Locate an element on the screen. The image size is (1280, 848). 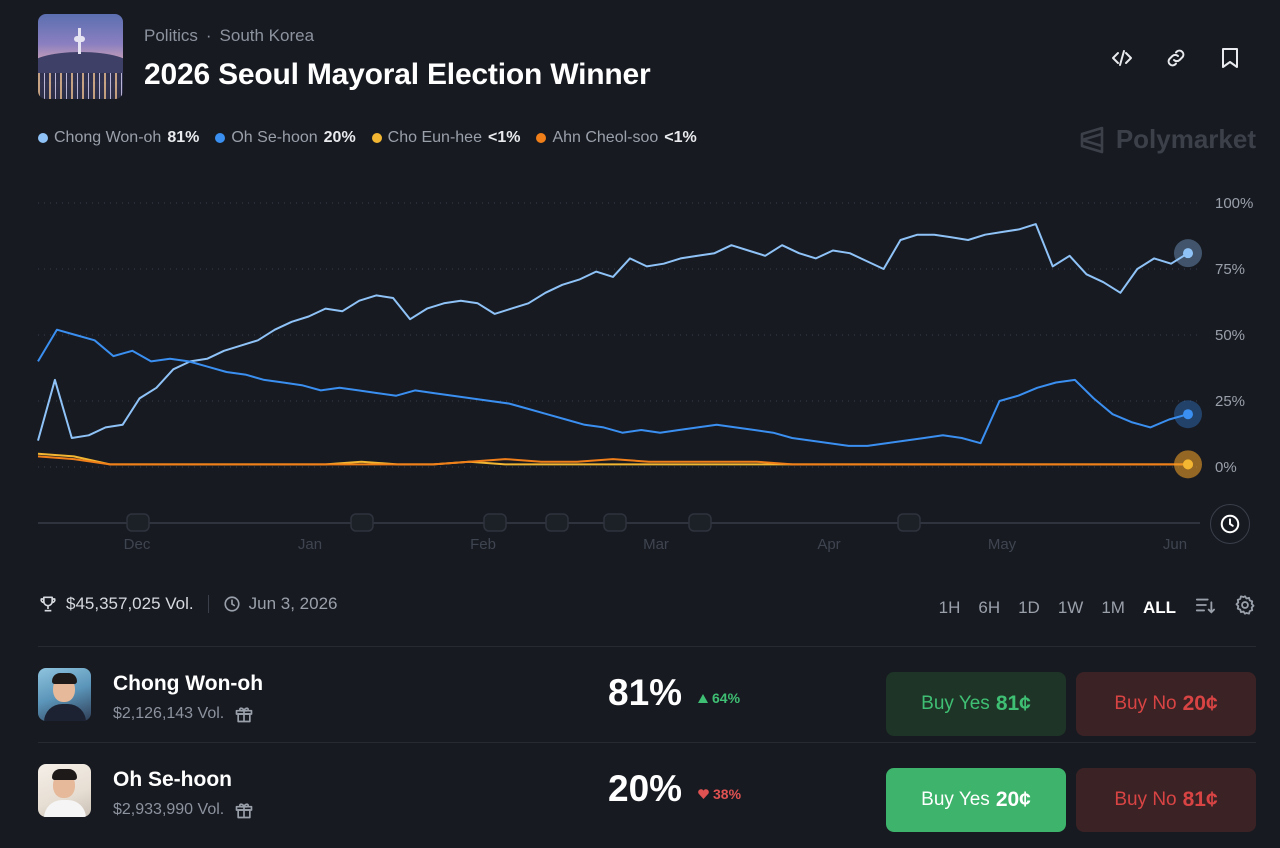
range-1d: 1D is located at coordinates (1029, 607).